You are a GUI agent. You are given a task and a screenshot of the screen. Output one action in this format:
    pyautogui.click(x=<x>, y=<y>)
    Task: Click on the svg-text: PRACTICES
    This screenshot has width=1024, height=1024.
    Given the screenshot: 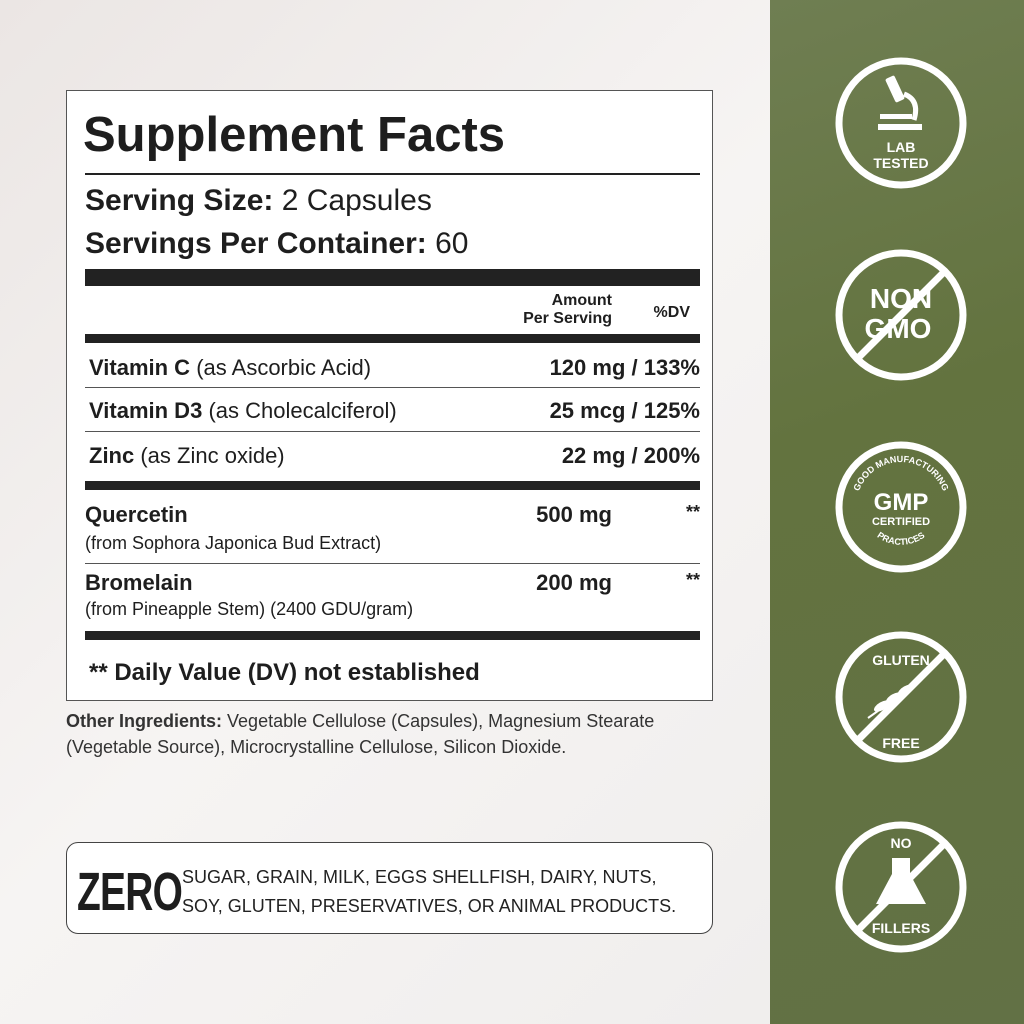 What is the action you would take?
    pyautogui.click(x=901, y=538)
    